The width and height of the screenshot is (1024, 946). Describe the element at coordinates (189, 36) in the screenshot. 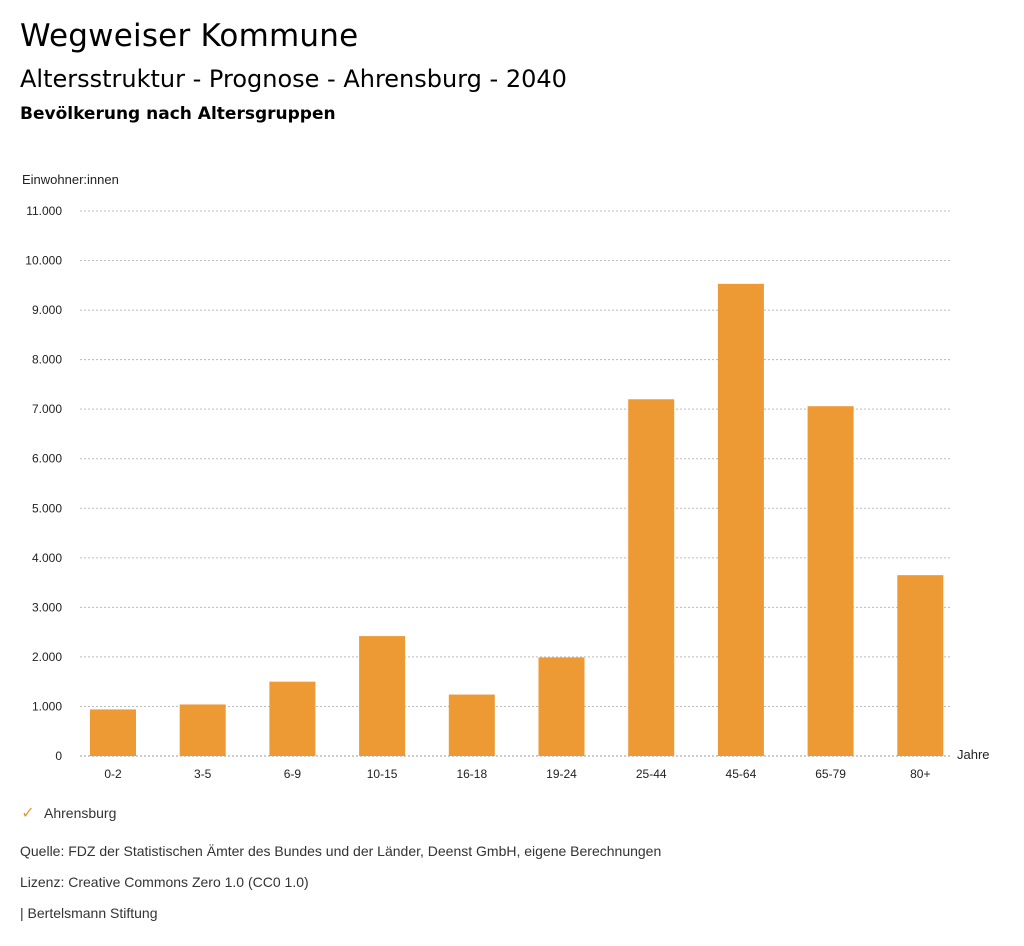

I see `page-title: Wegweiser Kommune` at that location.